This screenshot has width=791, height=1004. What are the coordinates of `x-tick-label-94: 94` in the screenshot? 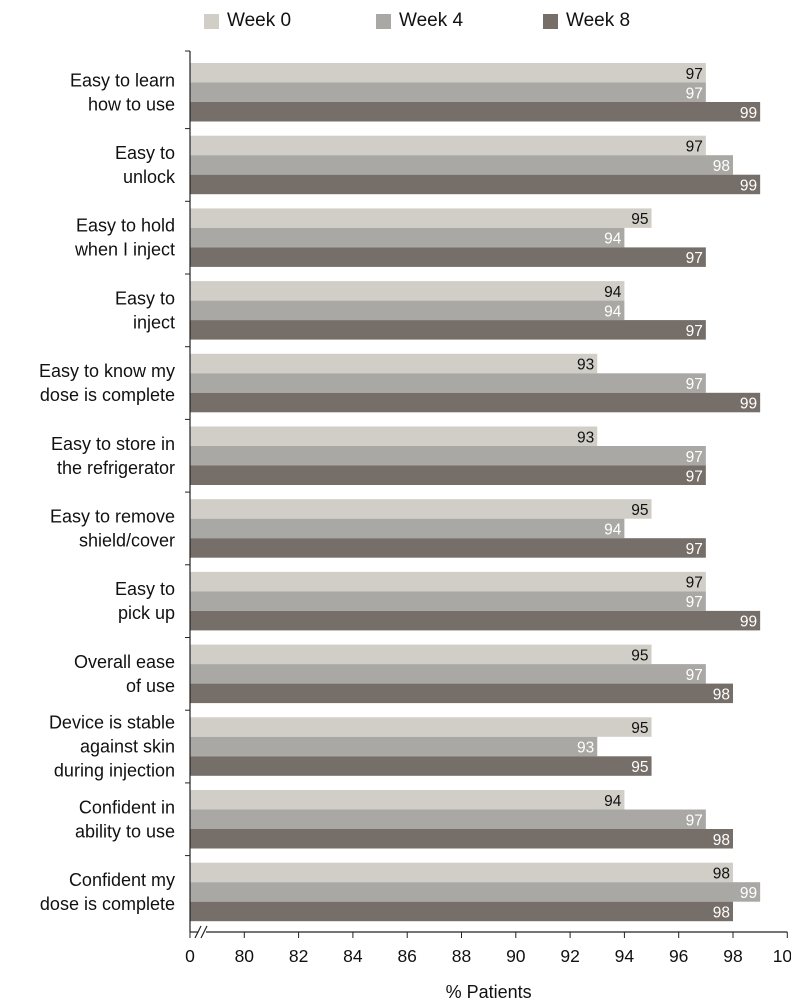 It's located at (625, 956).